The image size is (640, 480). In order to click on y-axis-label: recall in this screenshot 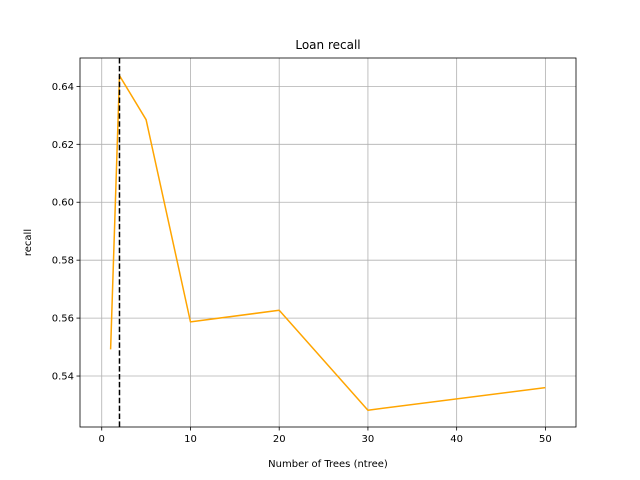, I will do `click(28, 242)`.